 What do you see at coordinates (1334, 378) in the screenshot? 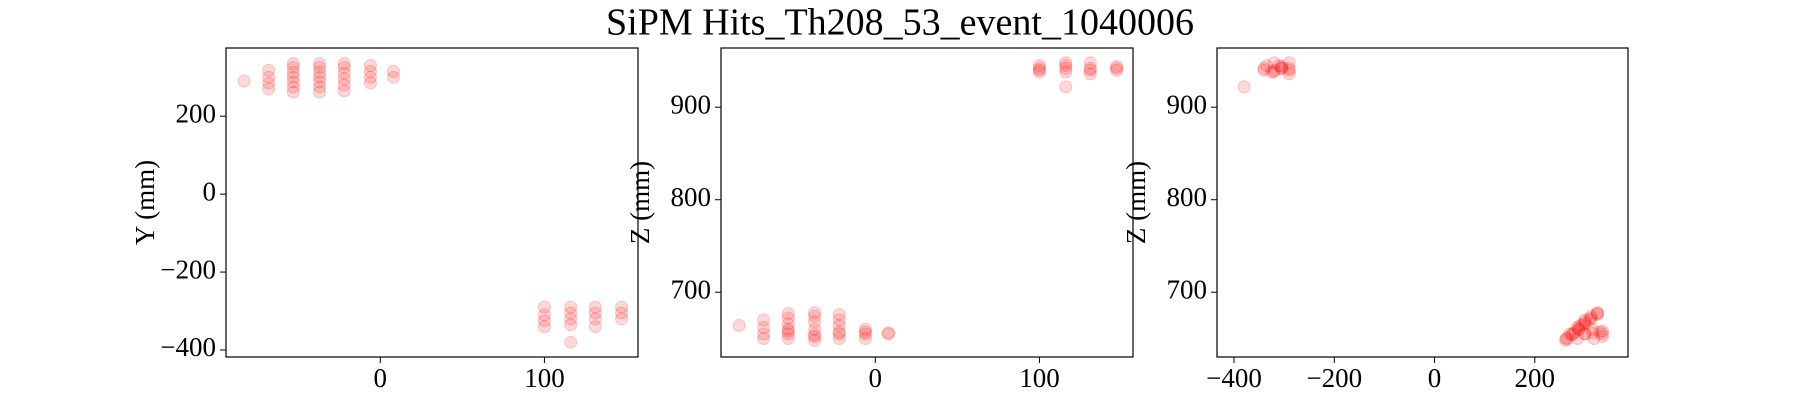
I see `x-tick-label: −200` at bounding box center [1334, 378].